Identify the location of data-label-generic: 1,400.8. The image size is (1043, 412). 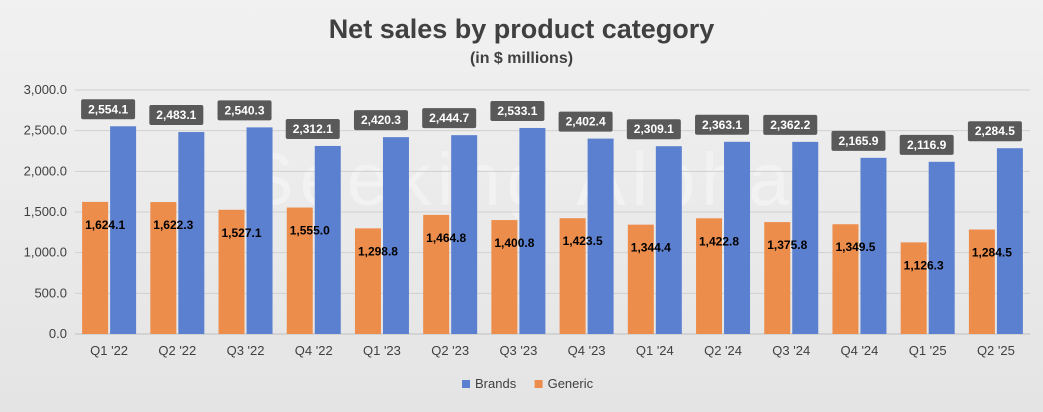
(514, 243).